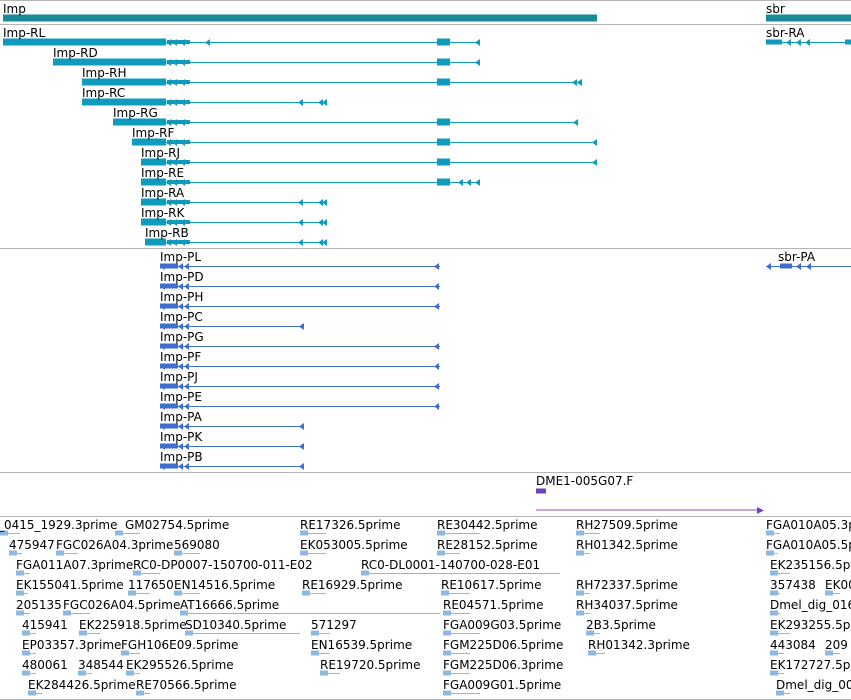  What do you see at coordinates (14, 9) in the screenshot?
I see `gene-label-imp: Imp` at bounding box center [14, 9].